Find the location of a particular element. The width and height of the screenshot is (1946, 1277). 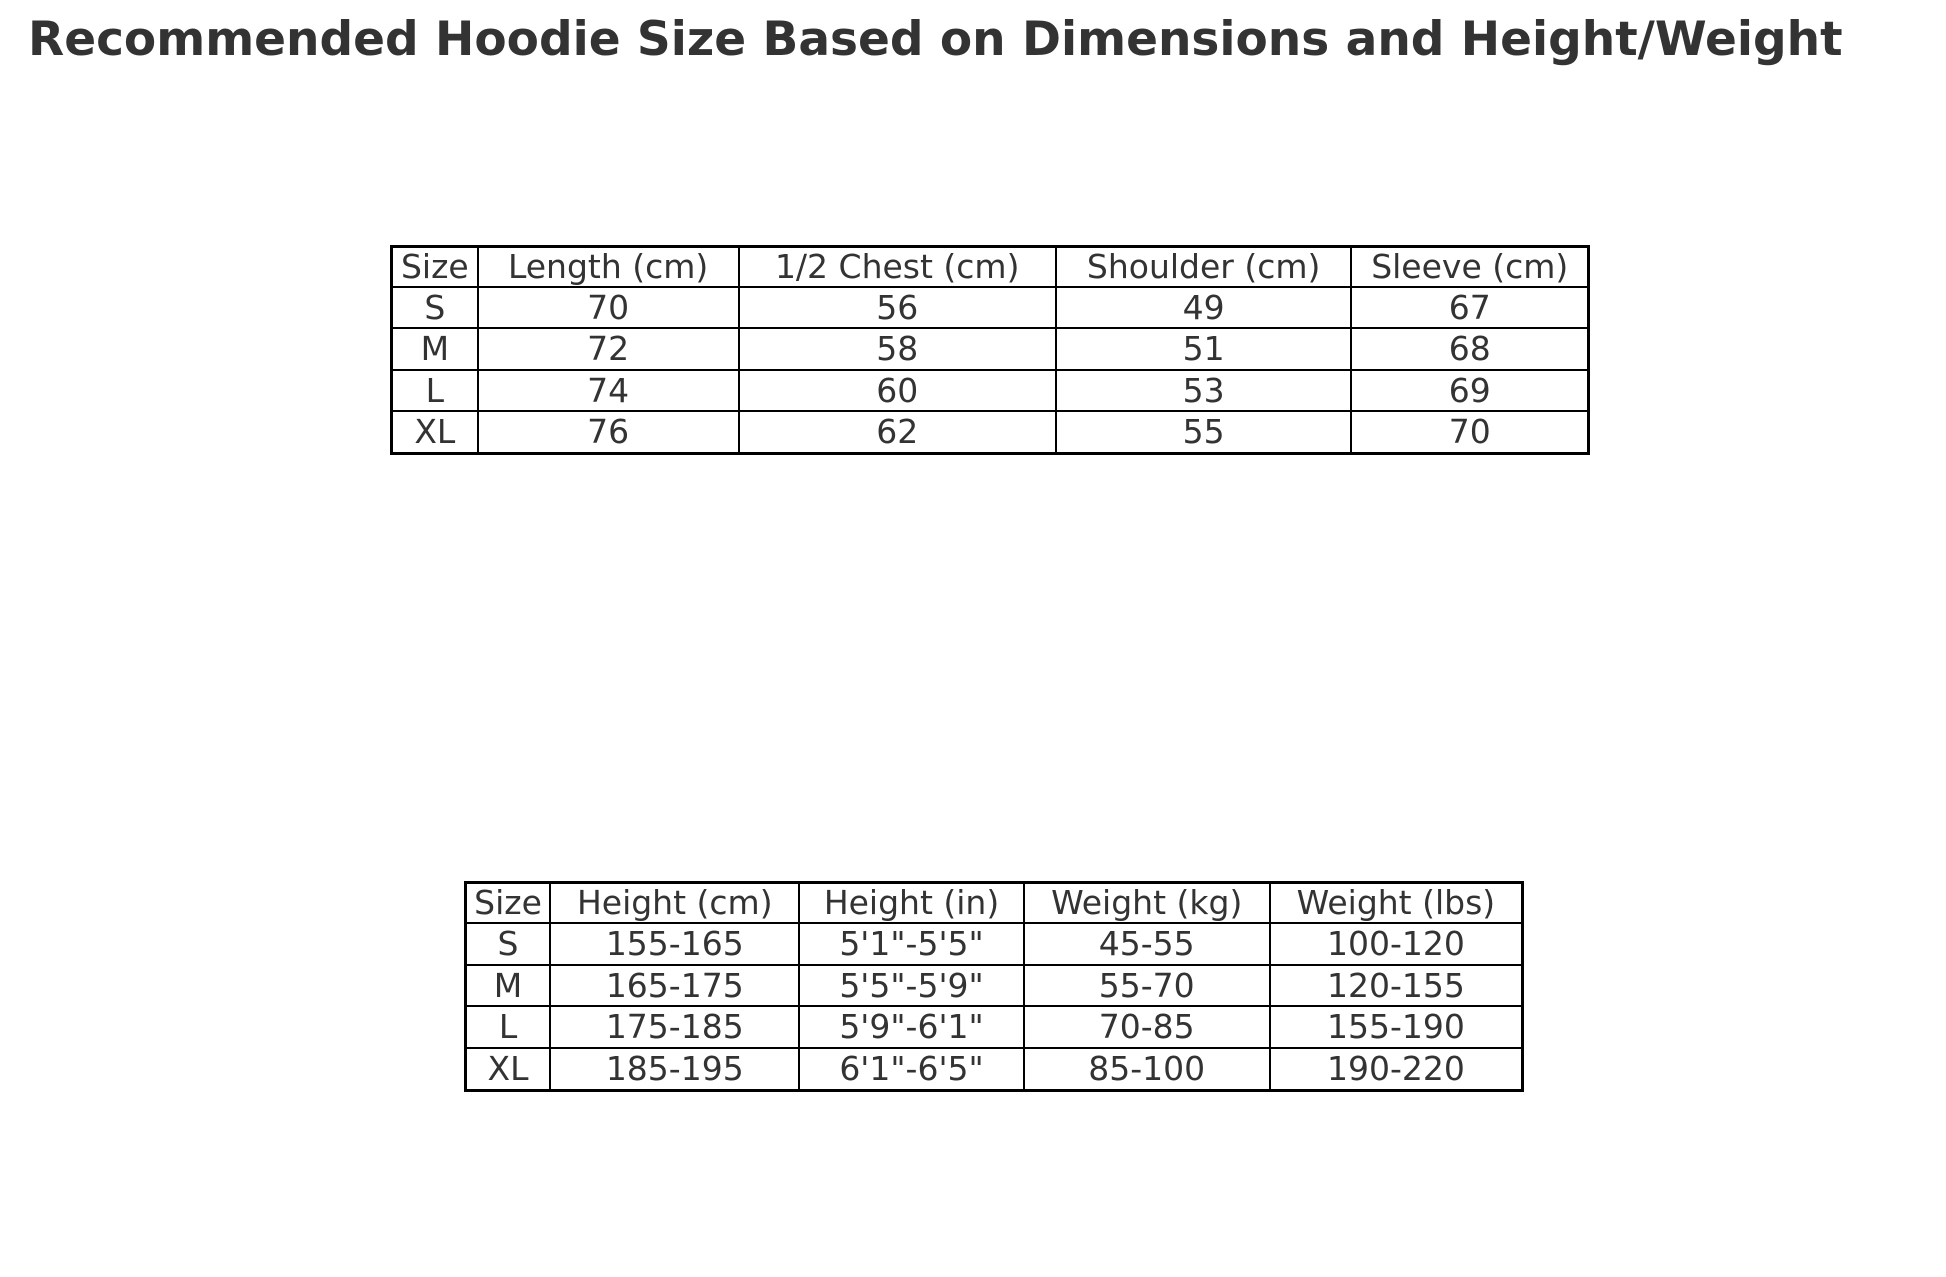

table-cell: 68 is located at coordinates (1470, 349).